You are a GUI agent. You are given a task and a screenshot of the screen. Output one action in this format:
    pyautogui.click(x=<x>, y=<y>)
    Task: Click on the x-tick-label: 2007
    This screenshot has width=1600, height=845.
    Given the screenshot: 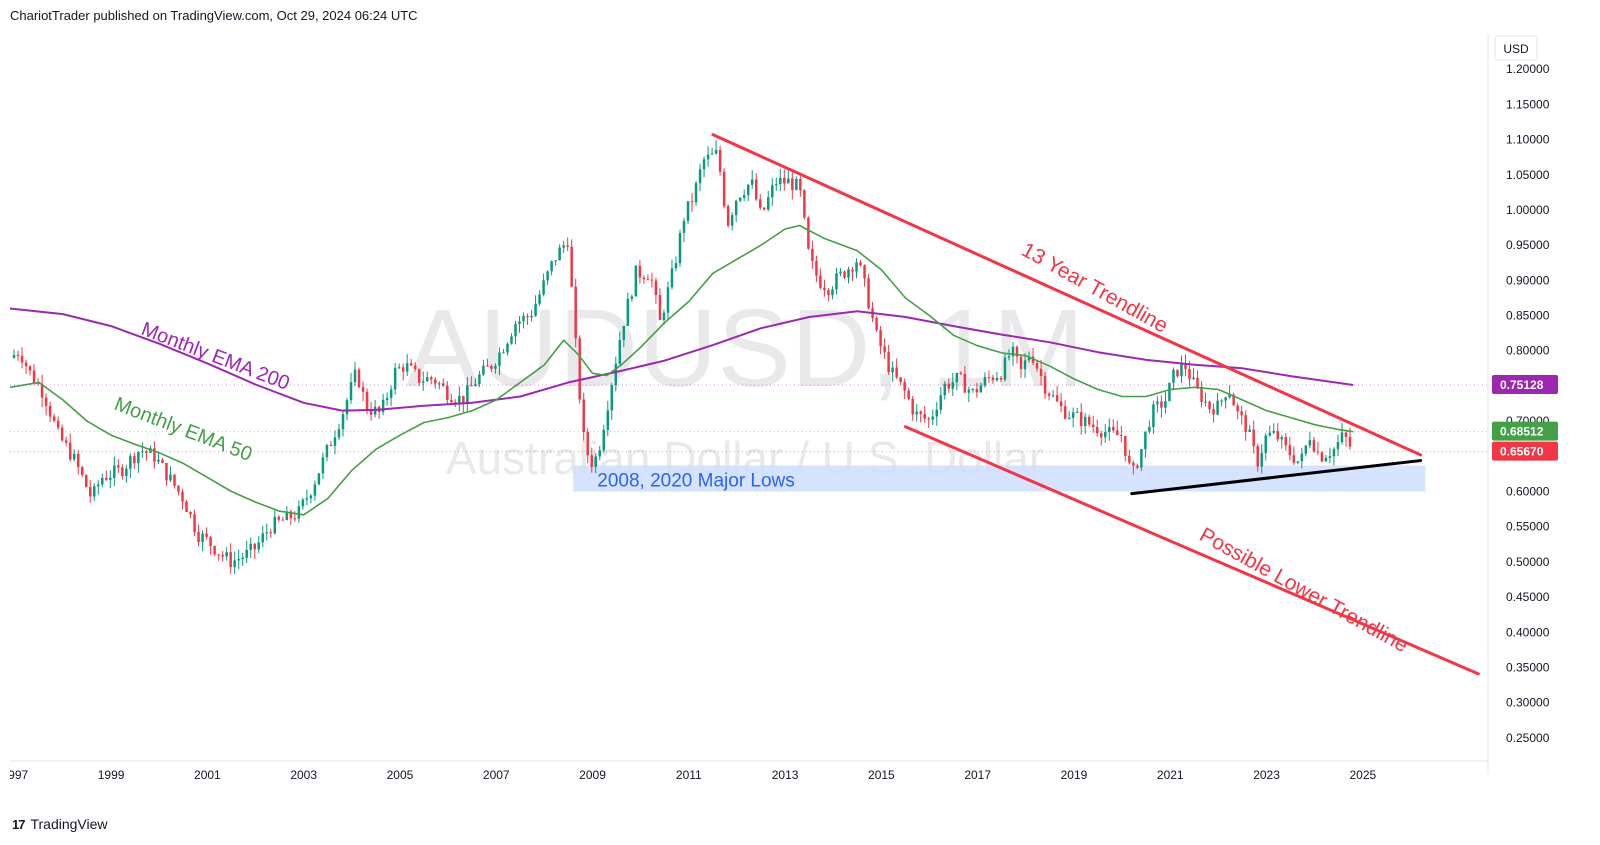 What is the action you would take?
    pyautogui.click(x=496, y=775)
    